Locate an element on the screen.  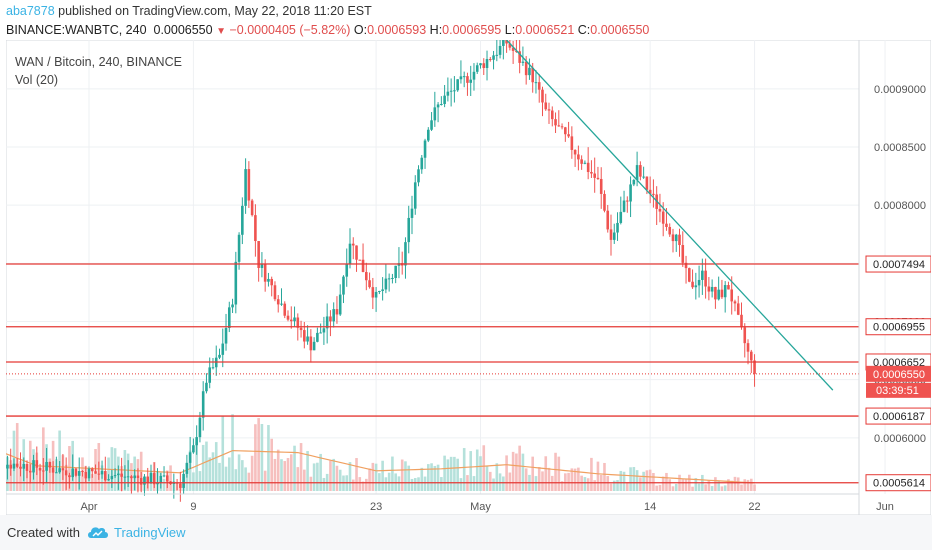
countdown-label-box is located at coordinates (898, 390).